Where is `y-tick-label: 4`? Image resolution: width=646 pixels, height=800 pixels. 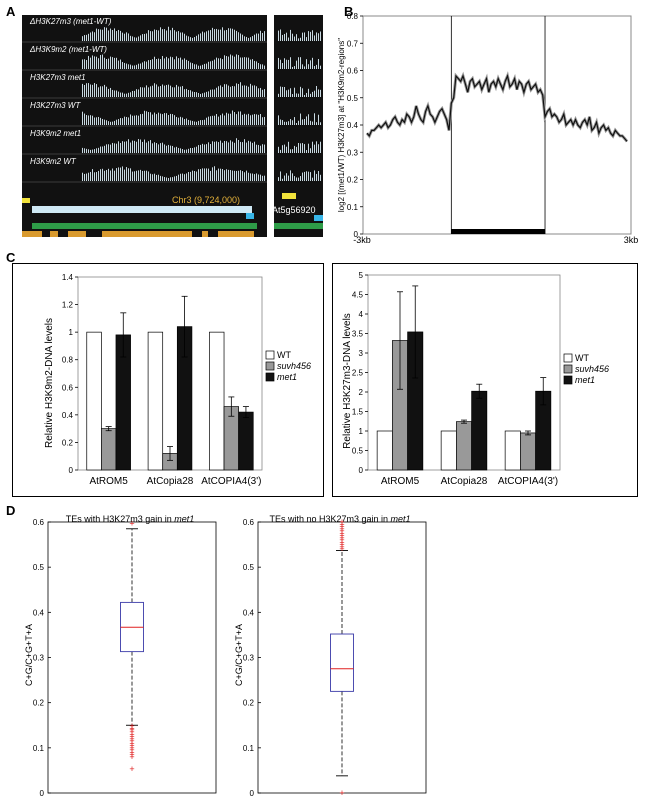 y-tick-label: 4 is located at coordinates (361, 314).